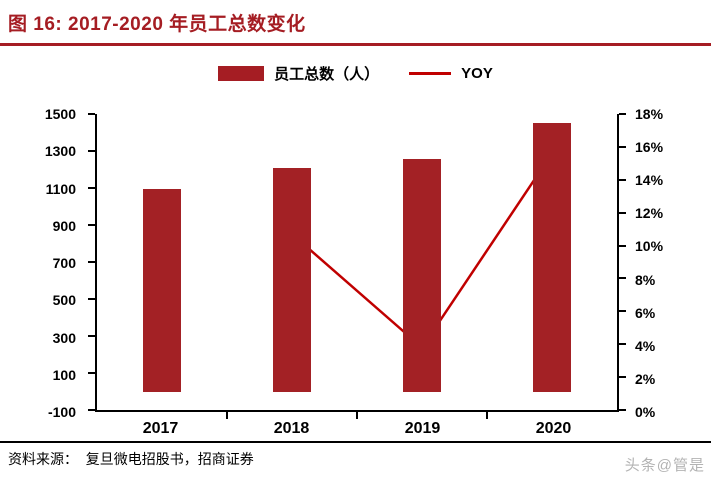  What do you see at coordinates (649, 246) in the screenshot?
I see `y-tick-label: 10%` at bounding box center [649, 246].